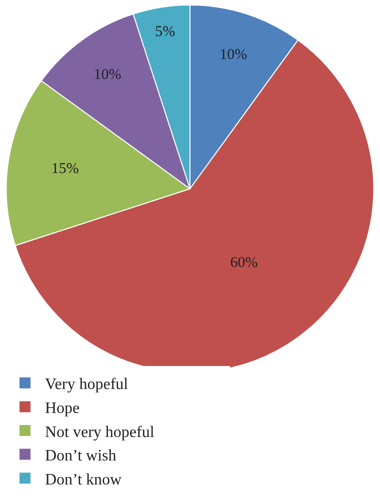  Describe the element at coordinates (65, 168) in the screenshot. I see `data-label: 15%` at that location.